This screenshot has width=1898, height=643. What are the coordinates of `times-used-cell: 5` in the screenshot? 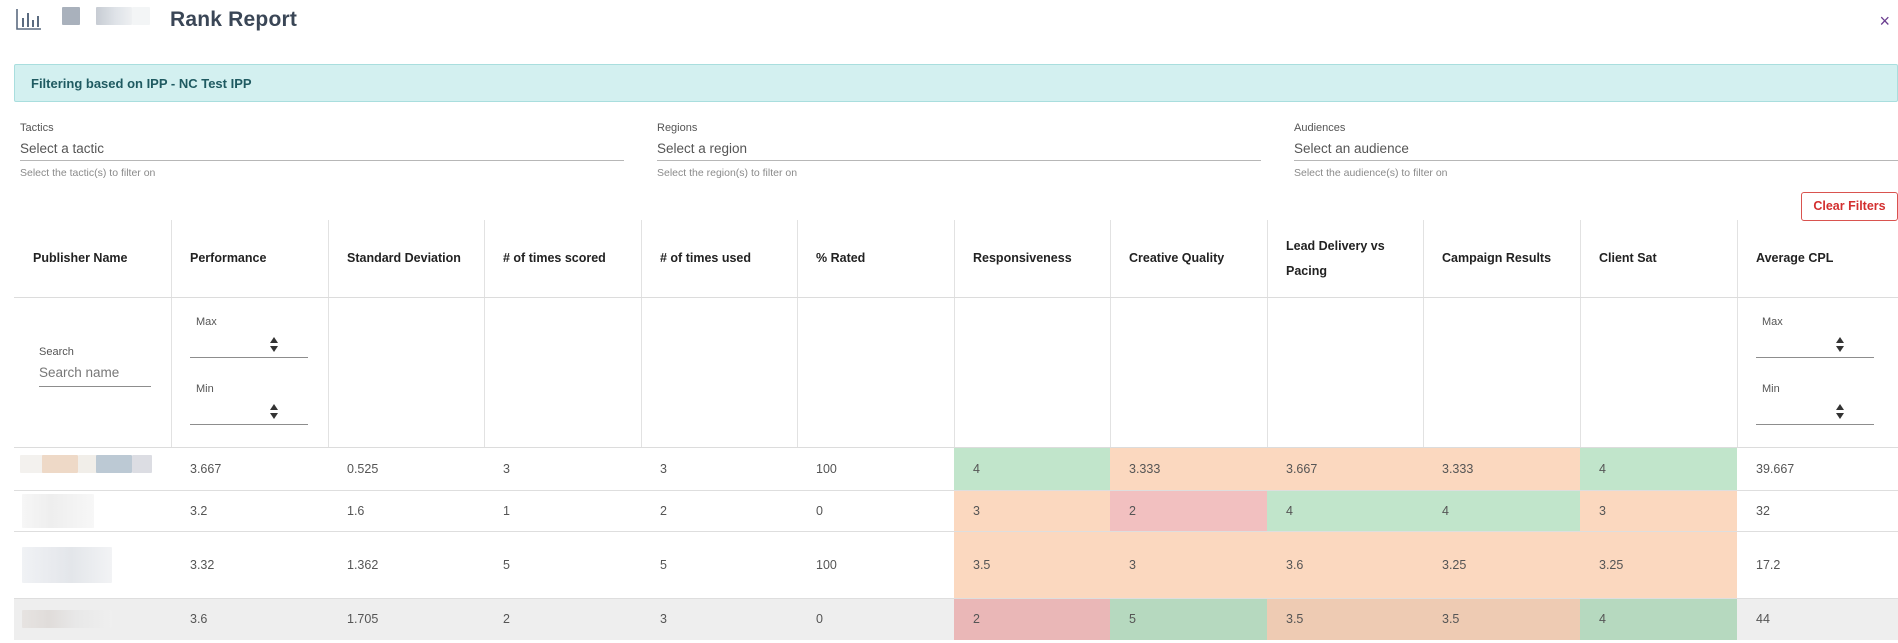 It's located at (663, 564).